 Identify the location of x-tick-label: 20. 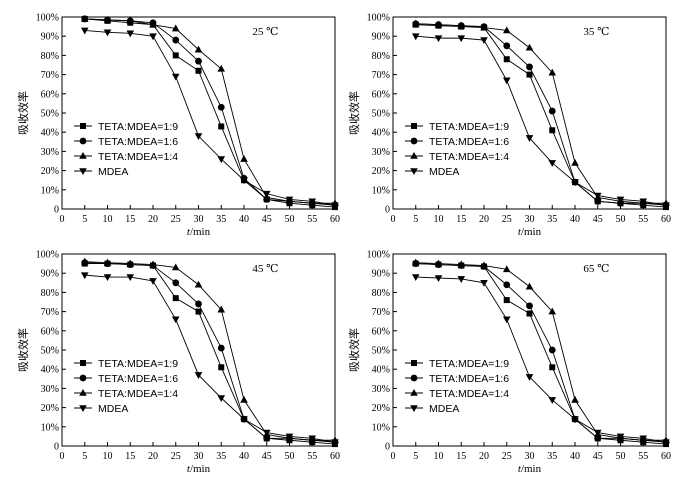
(153, 219).